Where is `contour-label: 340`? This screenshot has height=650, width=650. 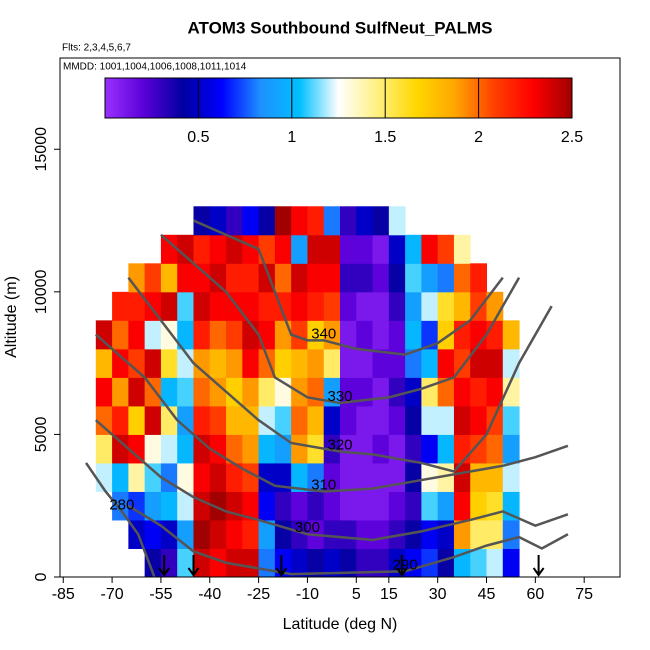
contour-label: 340 is located at coordinates (323, 333).